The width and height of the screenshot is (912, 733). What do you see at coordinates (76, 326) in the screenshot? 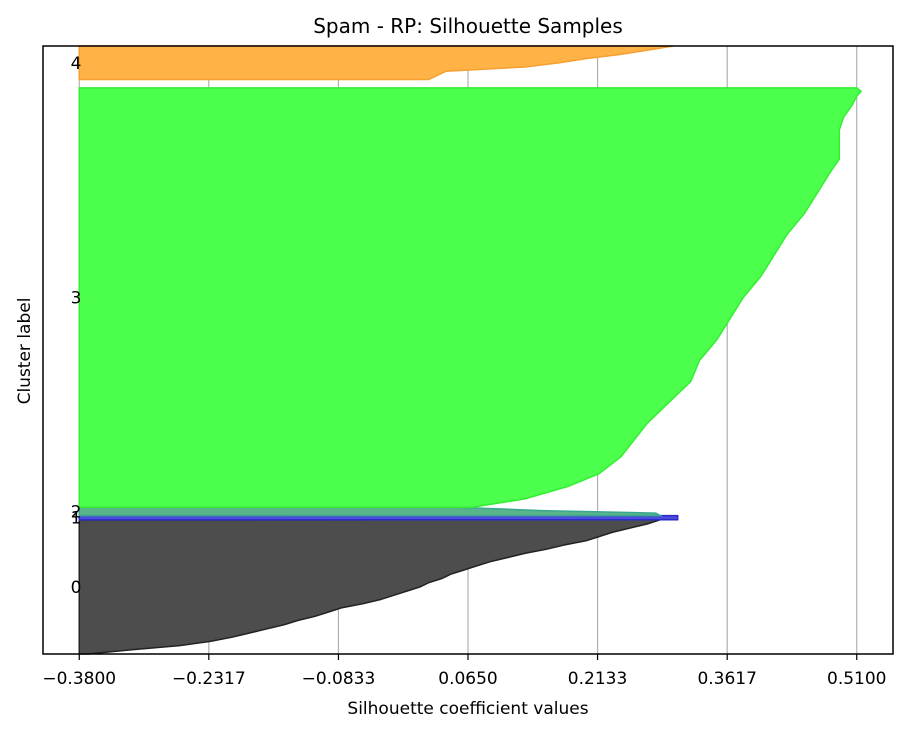
I see `cluster-labels: 0 12 3 4` at bounding box center [76, 326].